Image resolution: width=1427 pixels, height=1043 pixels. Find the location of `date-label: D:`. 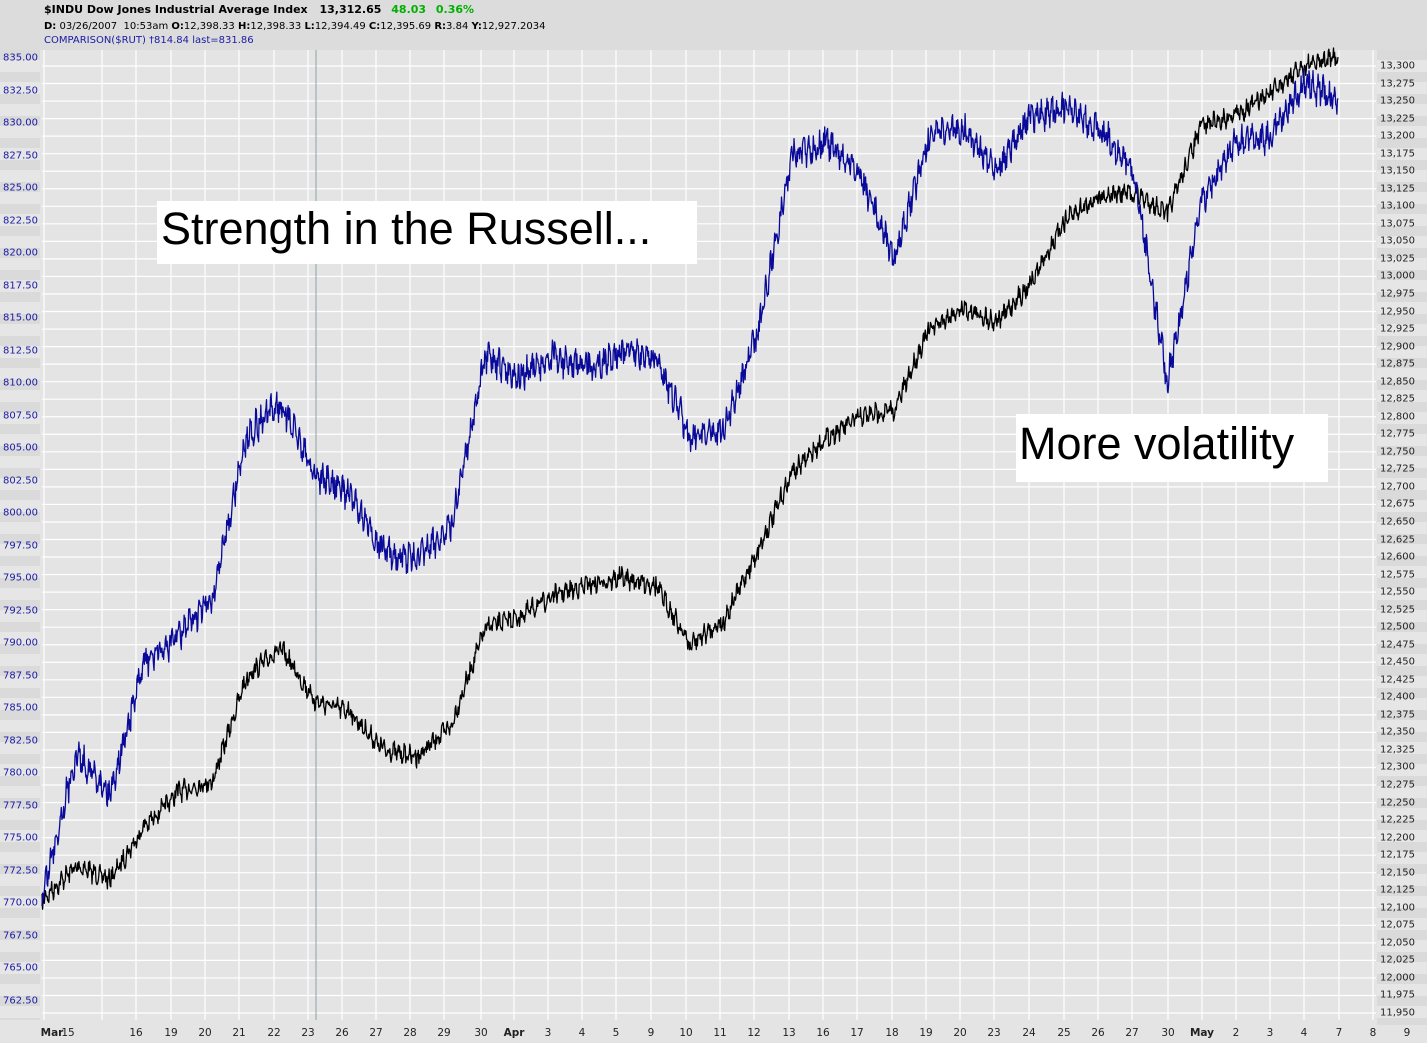

date-label: D: is located at coordinates (50, 26).